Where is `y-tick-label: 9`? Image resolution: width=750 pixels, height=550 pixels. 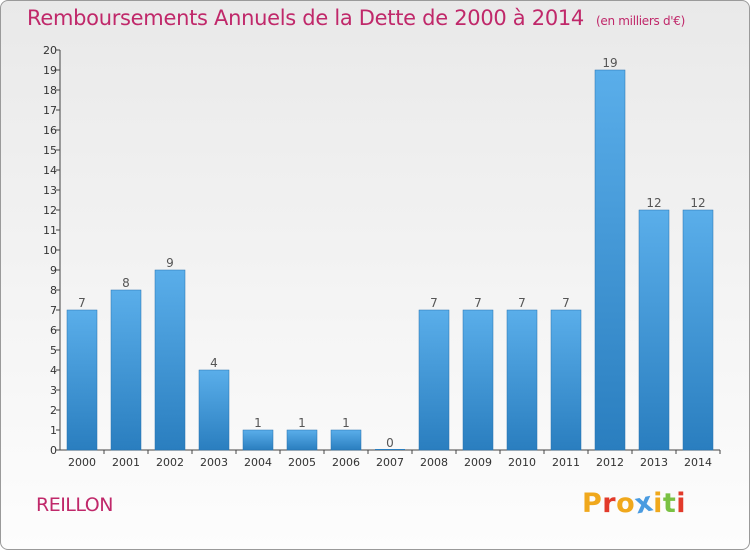 y-tick-label: 9 is located at coordinates (53, 270).